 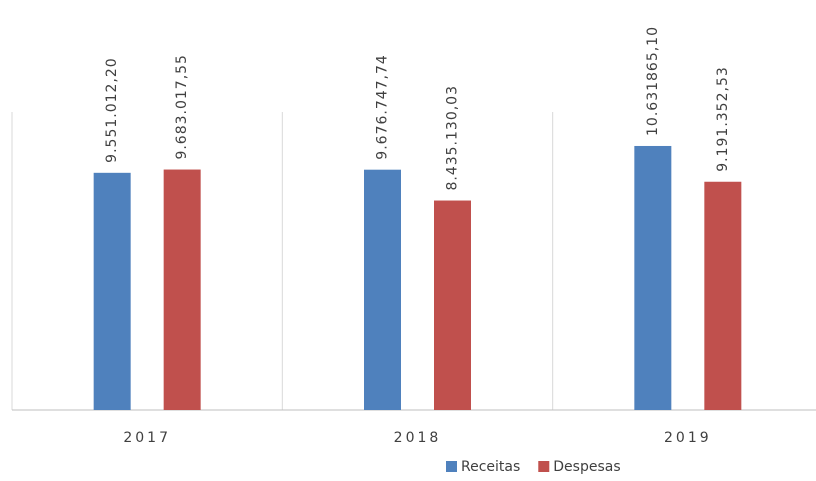 I want to click on x-tick-label: 2017, so click(x=147, y=438).